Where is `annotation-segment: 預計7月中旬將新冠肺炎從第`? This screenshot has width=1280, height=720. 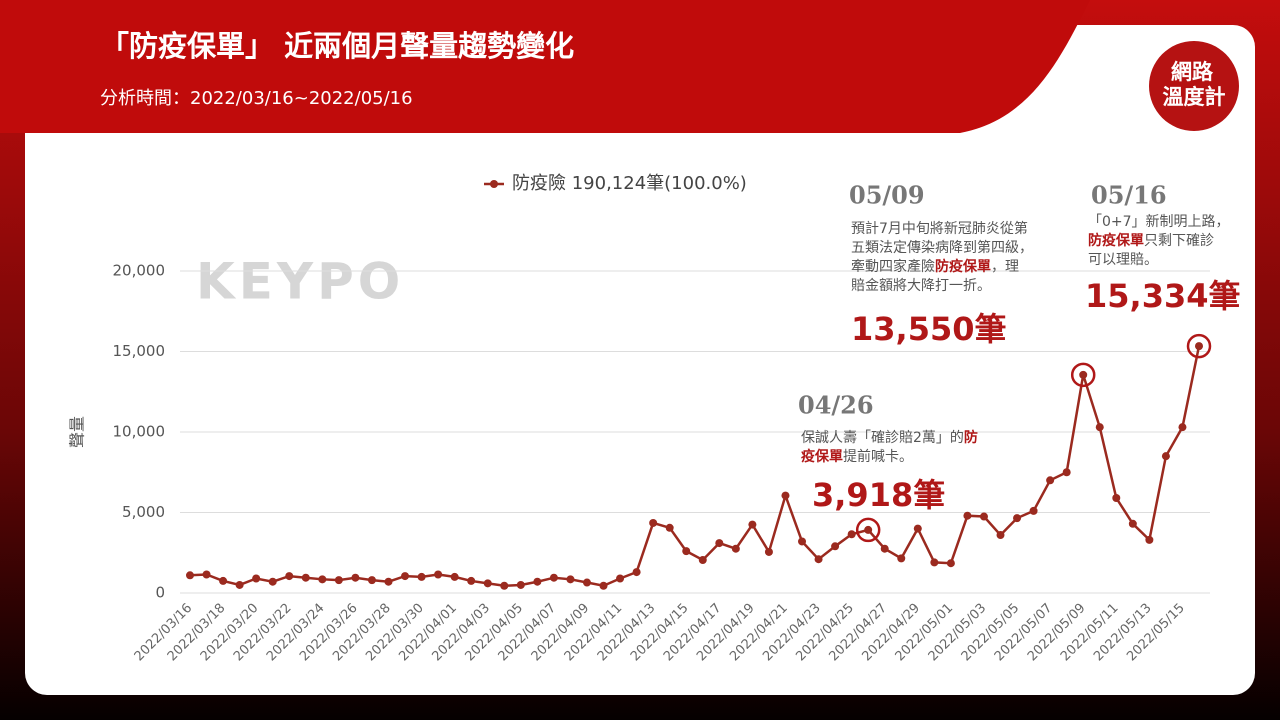 annotation-segment: 預計7月中旬將新冠肺炎從第 is located at coordinates (939, 228).